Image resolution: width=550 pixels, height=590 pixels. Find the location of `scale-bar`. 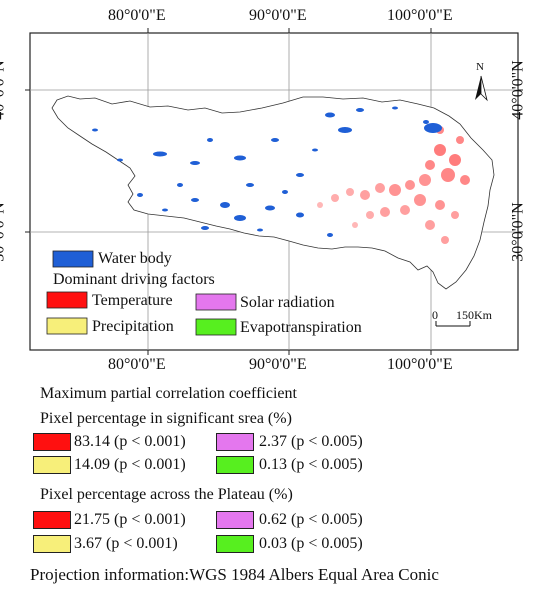

scale-bar is located at coordinates (453, 324).